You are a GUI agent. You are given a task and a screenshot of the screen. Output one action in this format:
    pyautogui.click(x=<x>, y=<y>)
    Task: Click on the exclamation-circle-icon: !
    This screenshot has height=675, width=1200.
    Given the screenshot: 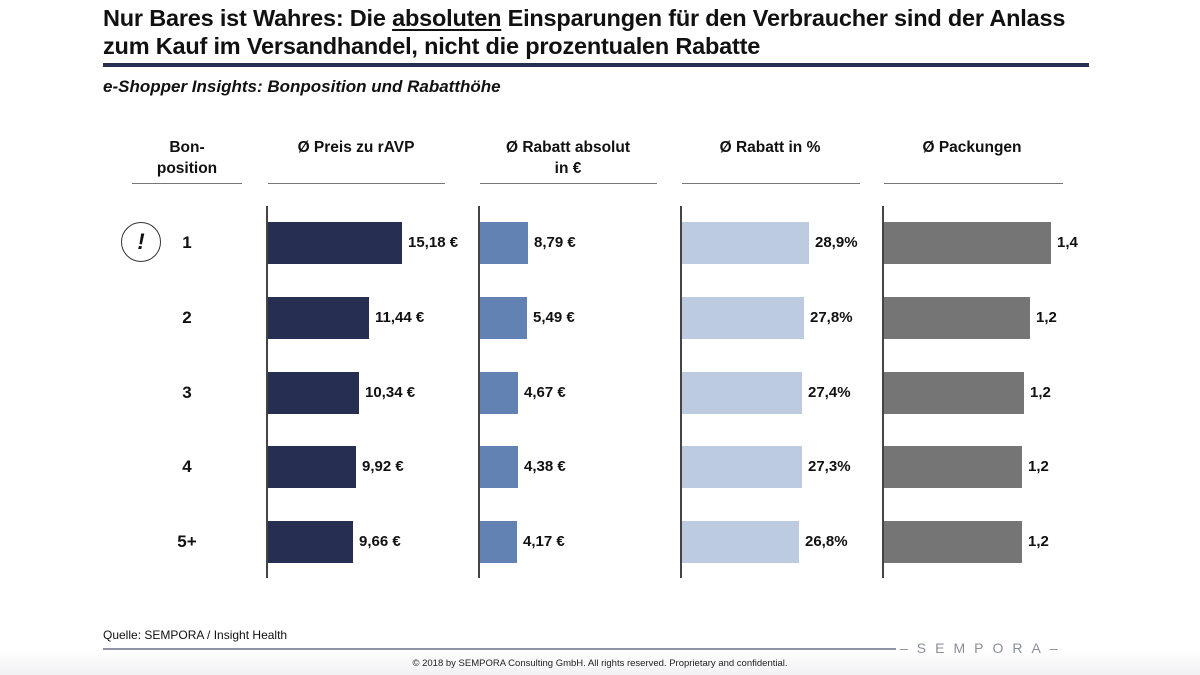 What is the action you would take?
    pyautogui.click(x=141, y=242)
    